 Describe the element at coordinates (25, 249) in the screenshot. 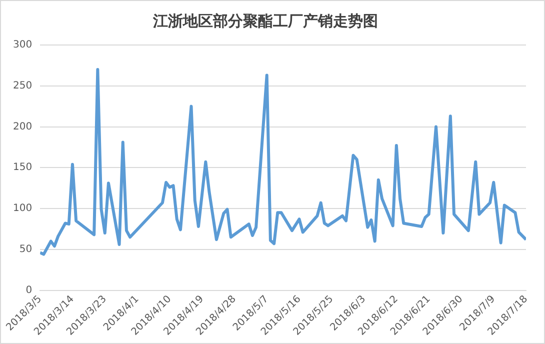

I see `y-tick-label: 50` at that location.